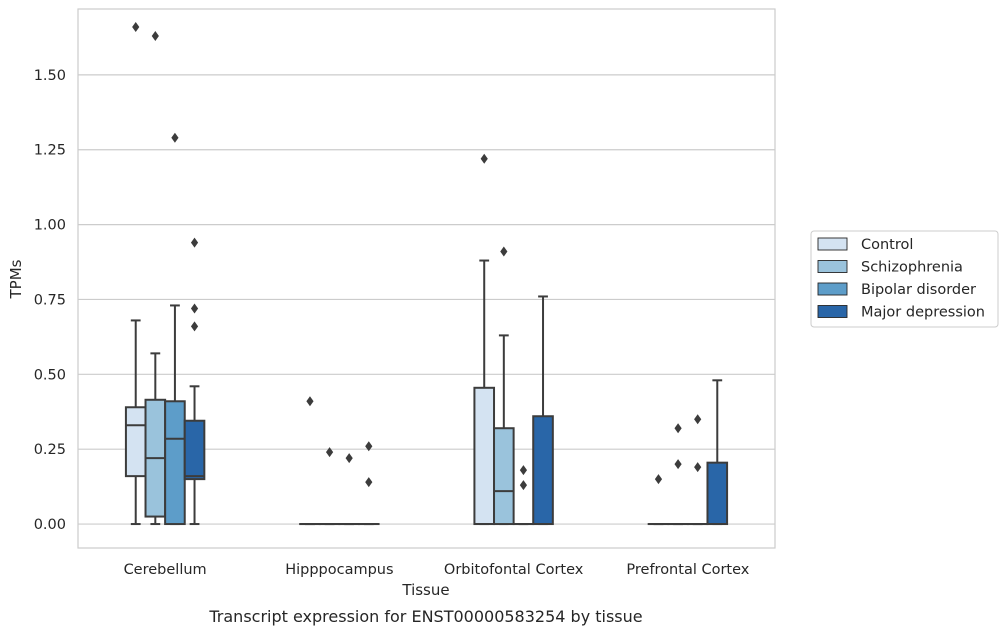 This screenshot has width=1007, height=634. What do you see at coordinates (339, 570) in the screenshot?
I see `x-tick-label: Hipppocampus` at bounding box center [339, 570].